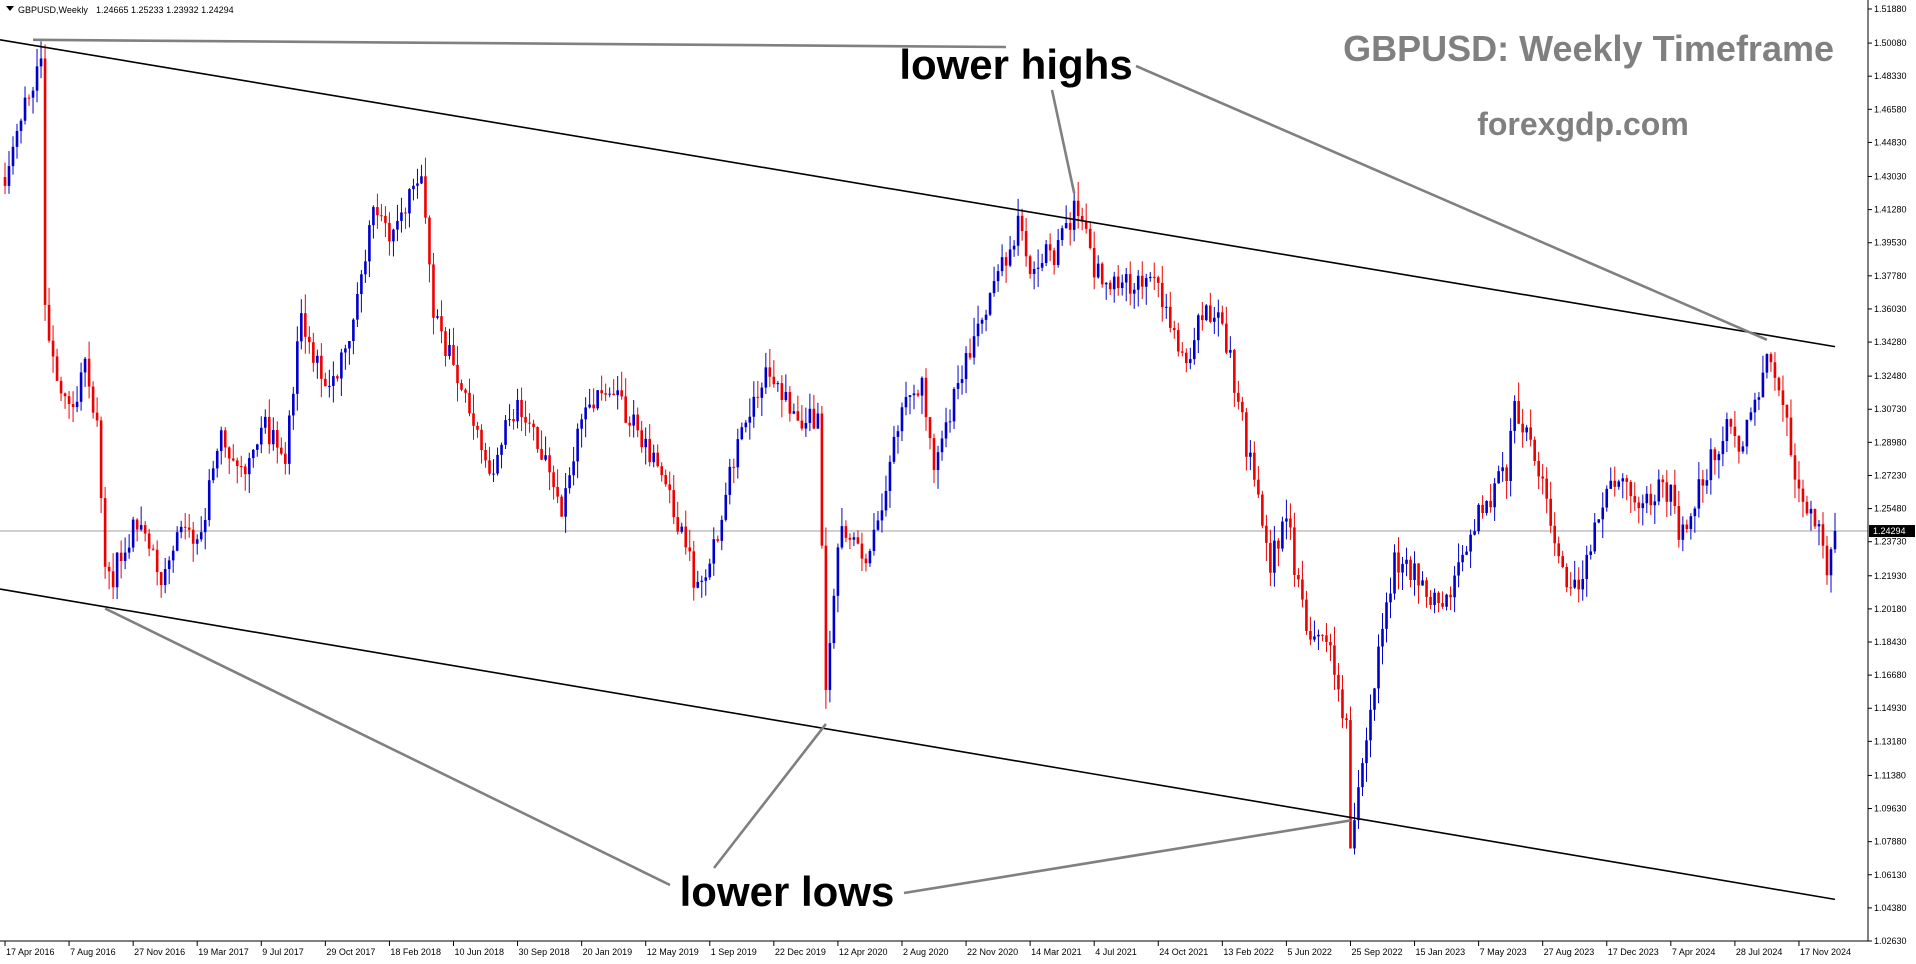 The image size is (1916, 964). Describe the element at coordinates (1890, 775) in the screenshot. I see `y-tick-label: 1.11380` at that location.